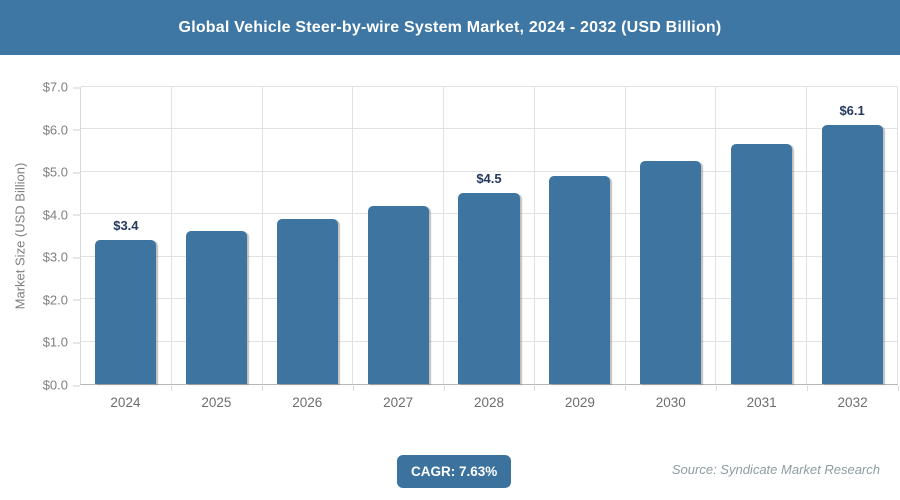 Image resolution: width=900 pixels, height=500 pixels. What do you see at coordinates (762, 399) in the screenshot?
I see `x-tick-label: 2031` at bounding box center [762, 399].